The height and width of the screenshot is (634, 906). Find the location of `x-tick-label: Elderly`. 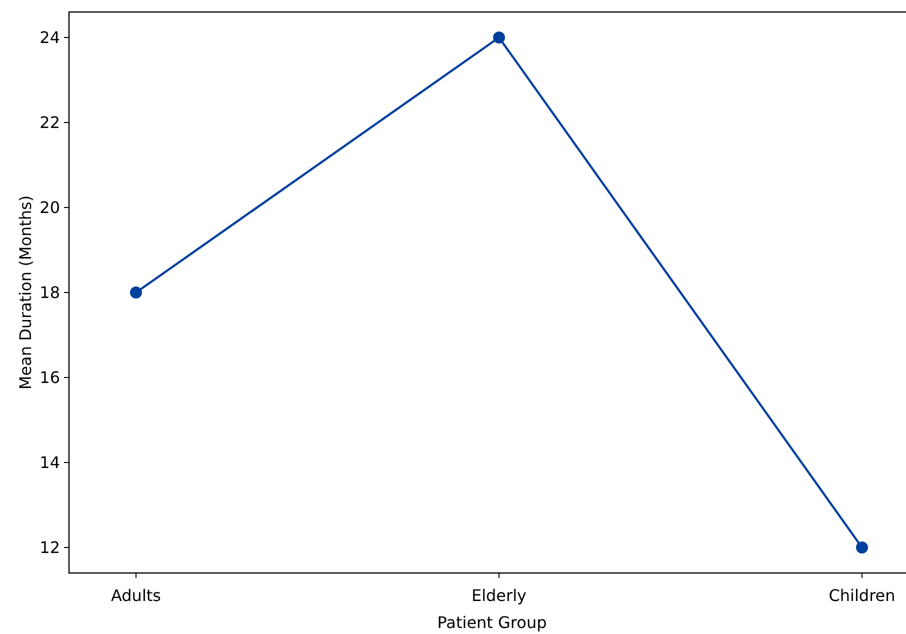

x-tick-label: Elderly is located at coordinates (499, 595).